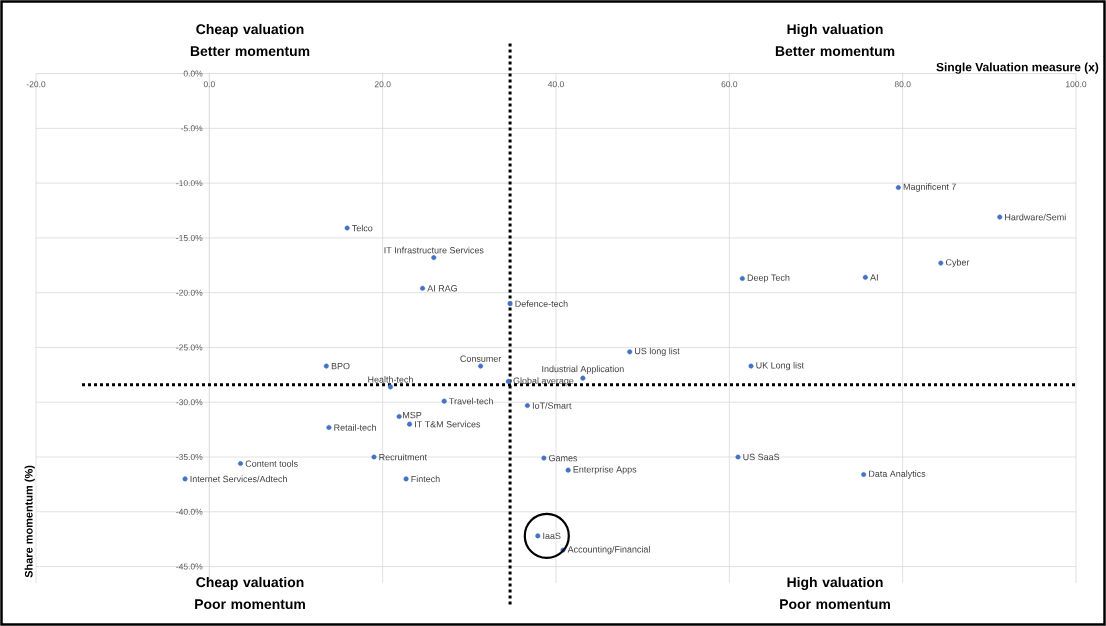 This screenshot has height=626, width=1106. What do you see at coordinates (238, 479) in the screenshot?
I see `series-label: Internet Services/Adtech` at bounding box center [238, 479].